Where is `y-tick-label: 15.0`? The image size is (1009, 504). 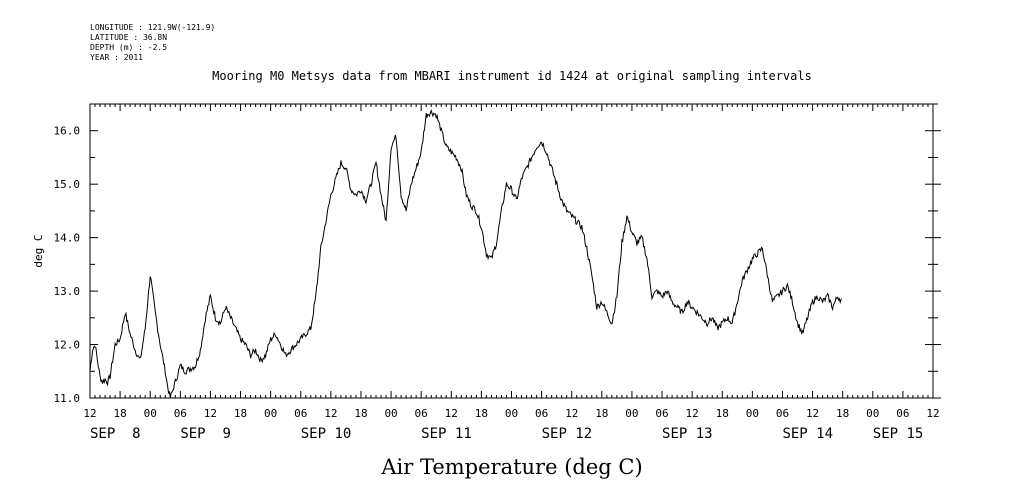 y-tick-label: 15.0 is located at coordinates (67, 184).